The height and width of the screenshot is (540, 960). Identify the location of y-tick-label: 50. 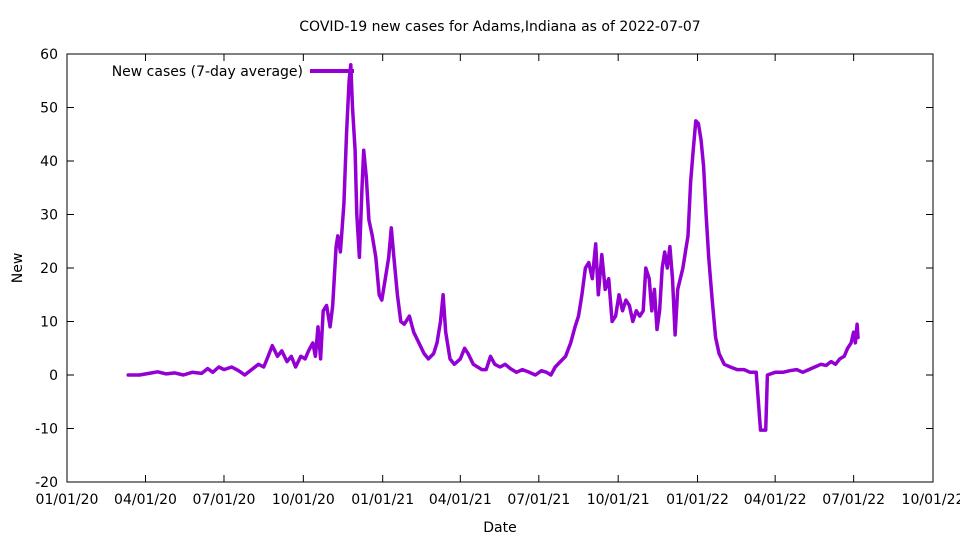
(49, 109).